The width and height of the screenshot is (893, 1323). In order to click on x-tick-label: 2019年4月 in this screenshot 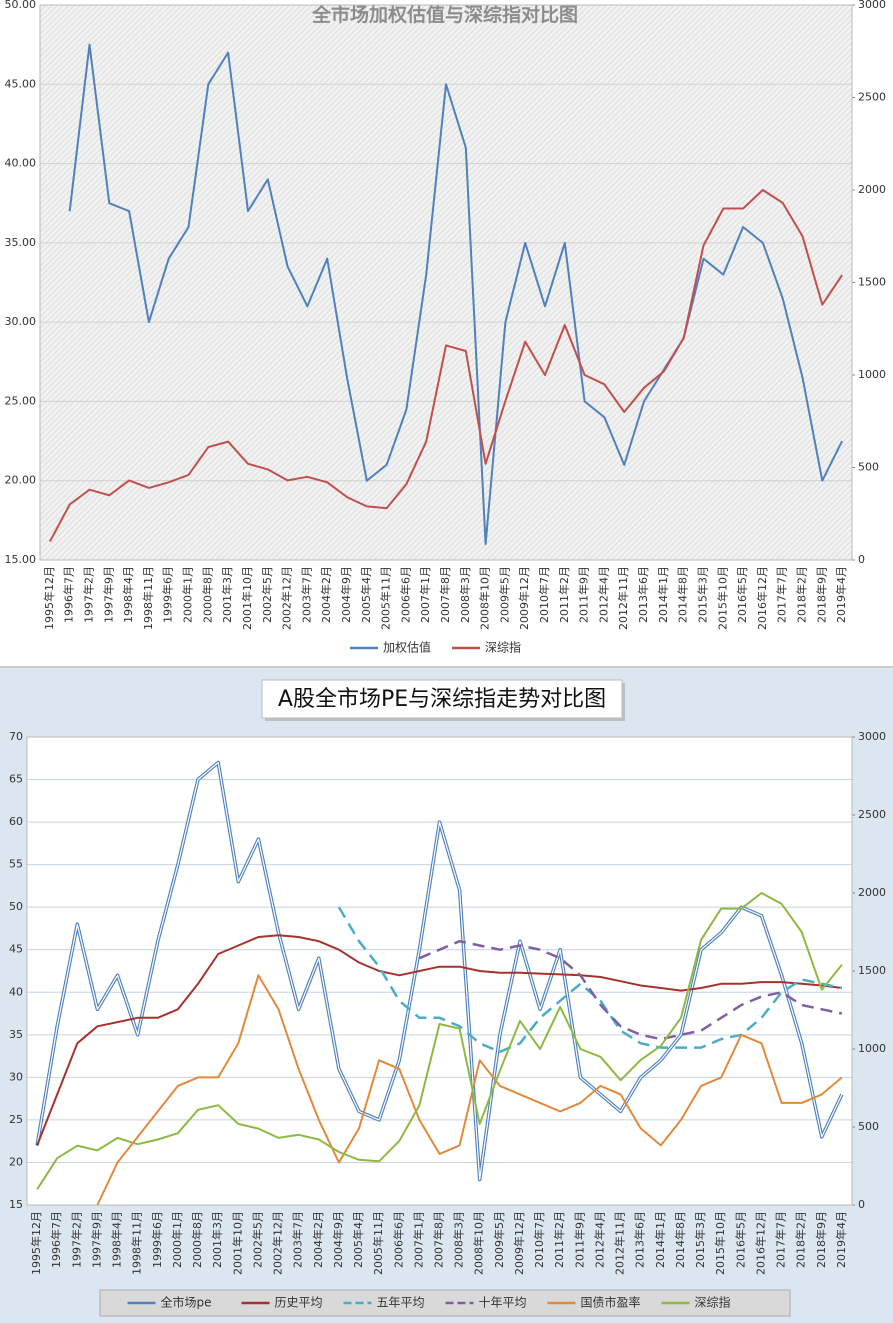, I will do `click(841, 1239)`.